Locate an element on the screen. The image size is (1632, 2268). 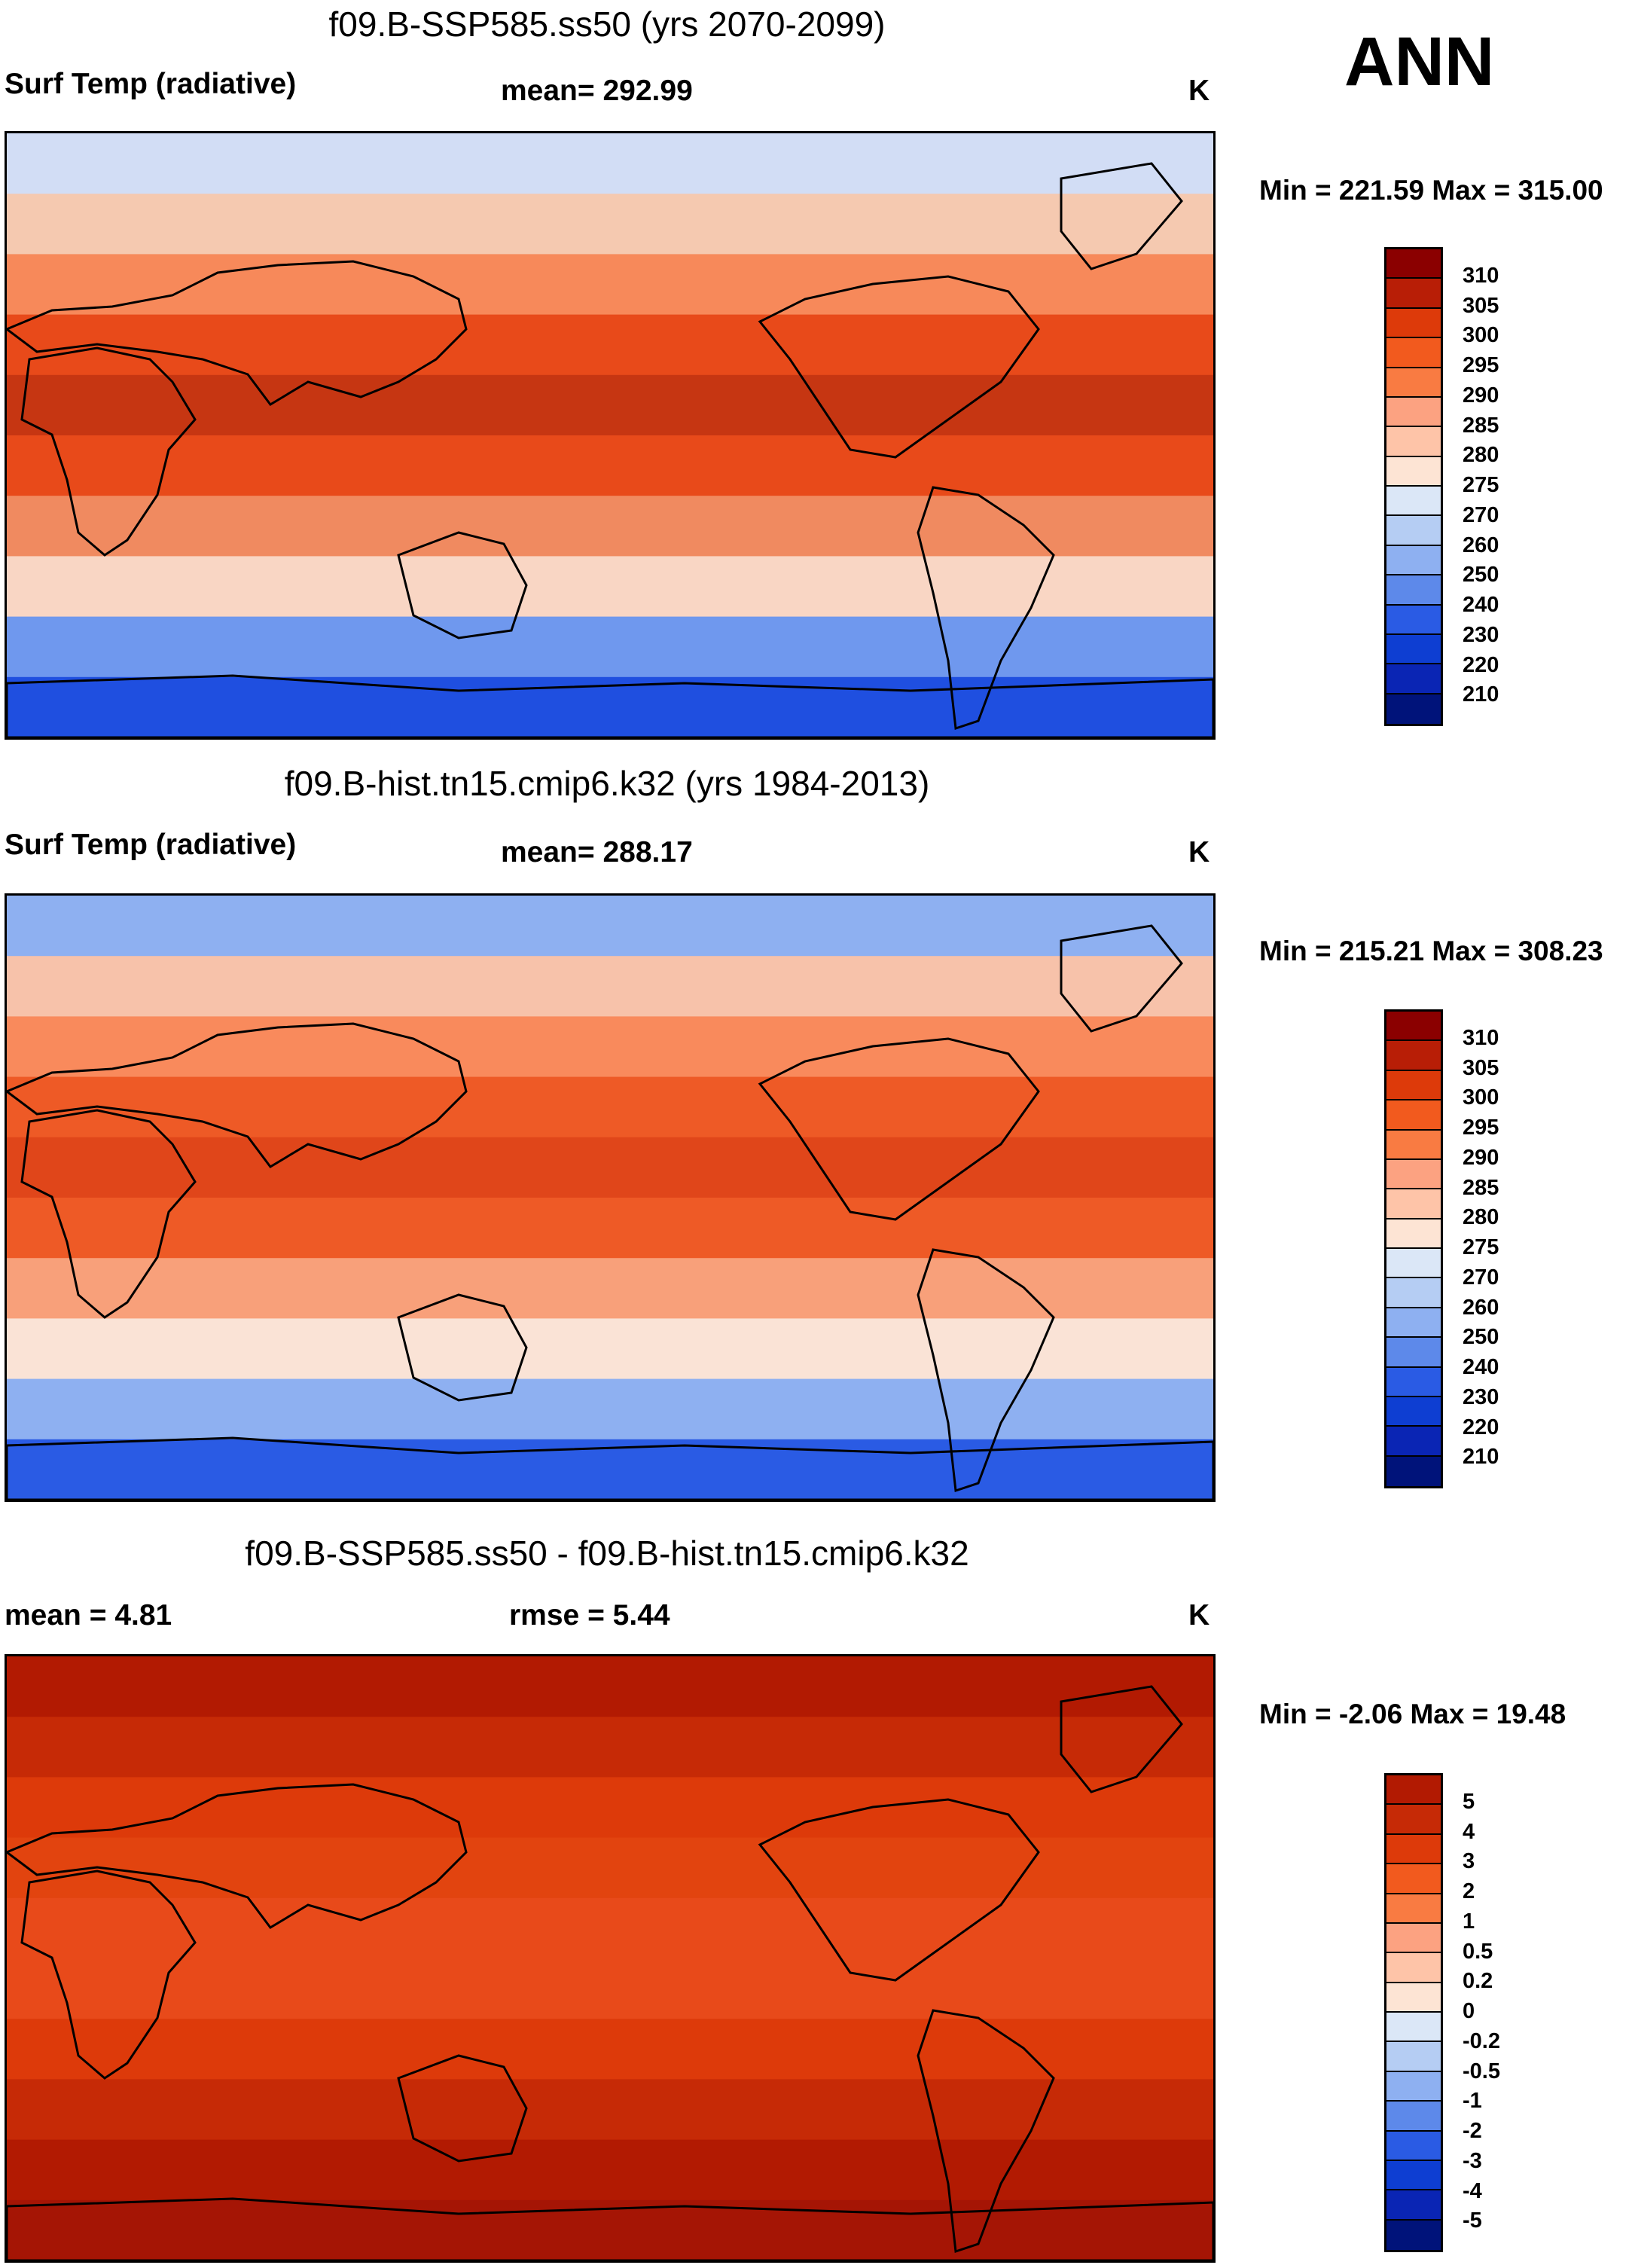
colorbar-tick-label: 250 is located at coordinates (1481, 575).